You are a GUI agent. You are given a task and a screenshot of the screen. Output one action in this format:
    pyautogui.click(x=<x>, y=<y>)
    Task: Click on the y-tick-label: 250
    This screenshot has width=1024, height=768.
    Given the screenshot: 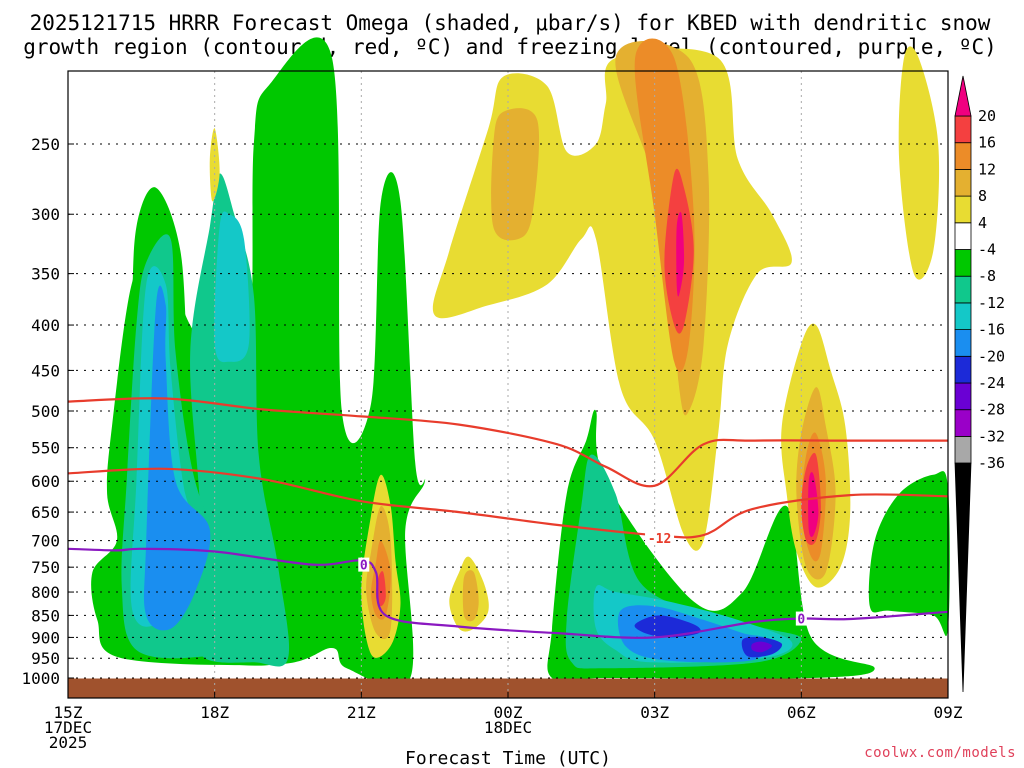 What is the action you would take?
    pyautogui.click(x=45, y=144)
    